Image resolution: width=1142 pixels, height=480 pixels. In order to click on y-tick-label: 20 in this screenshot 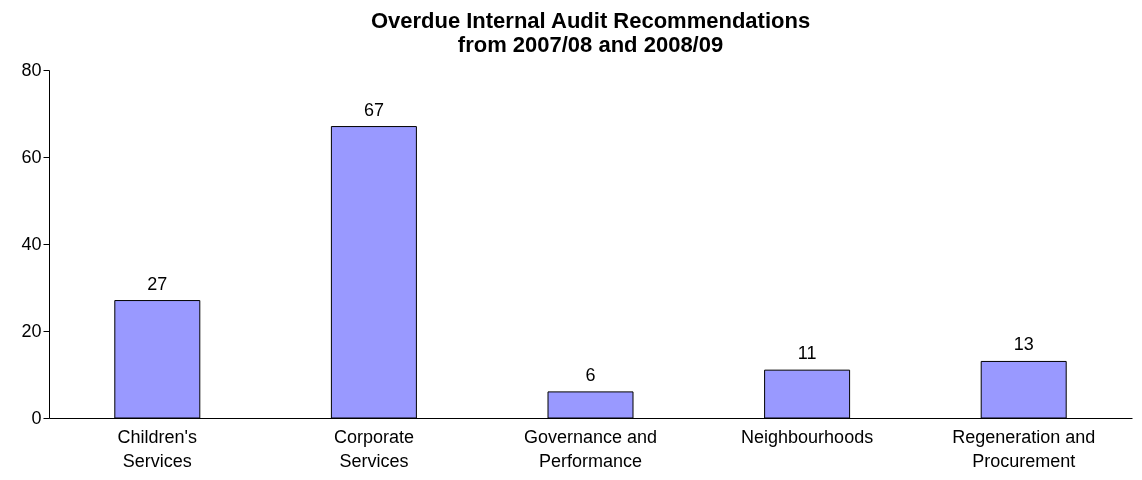, I will do `click(31, 330)`.